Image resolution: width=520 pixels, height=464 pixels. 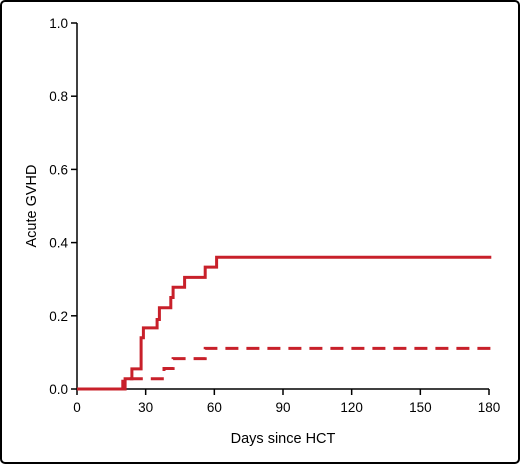 I want to click on y-axis-title: Acute GVHD, so click(x=32, y=206).